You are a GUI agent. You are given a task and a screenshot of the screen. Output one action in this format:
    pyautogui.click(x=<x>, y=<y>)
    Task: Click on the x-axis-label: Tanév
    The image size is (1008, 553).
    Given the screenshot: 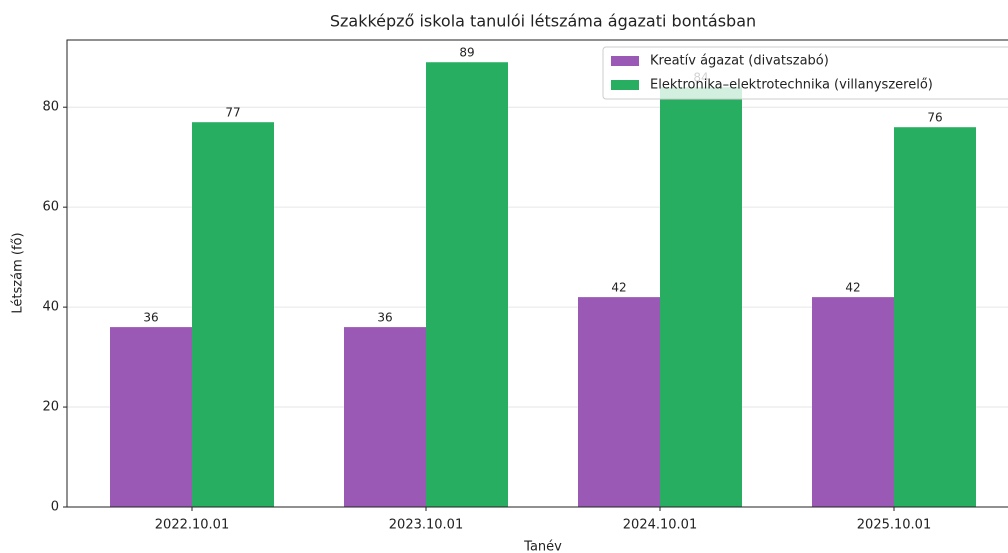 What is the action you would take?
    pyautogui.click(x=542, y=546)
    